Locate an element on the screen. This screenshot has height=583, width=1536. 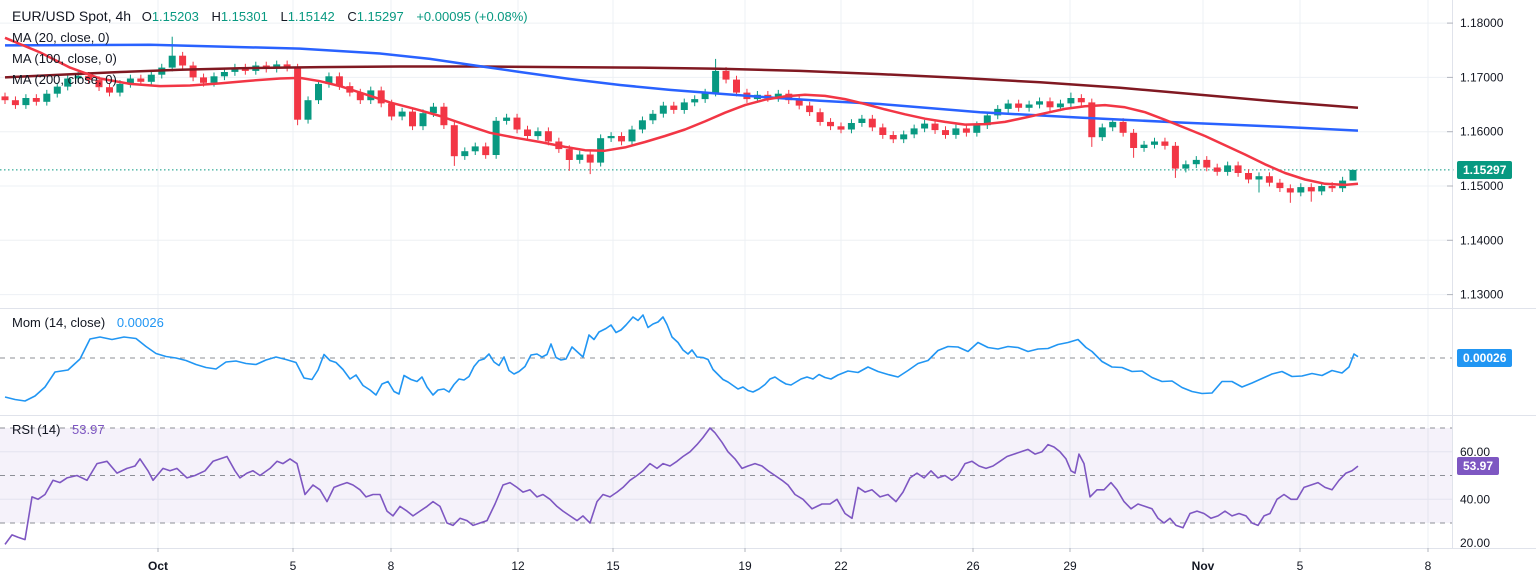
ma20-legend-row: MA (20, close, 0) is located at coordinates (270, 37).